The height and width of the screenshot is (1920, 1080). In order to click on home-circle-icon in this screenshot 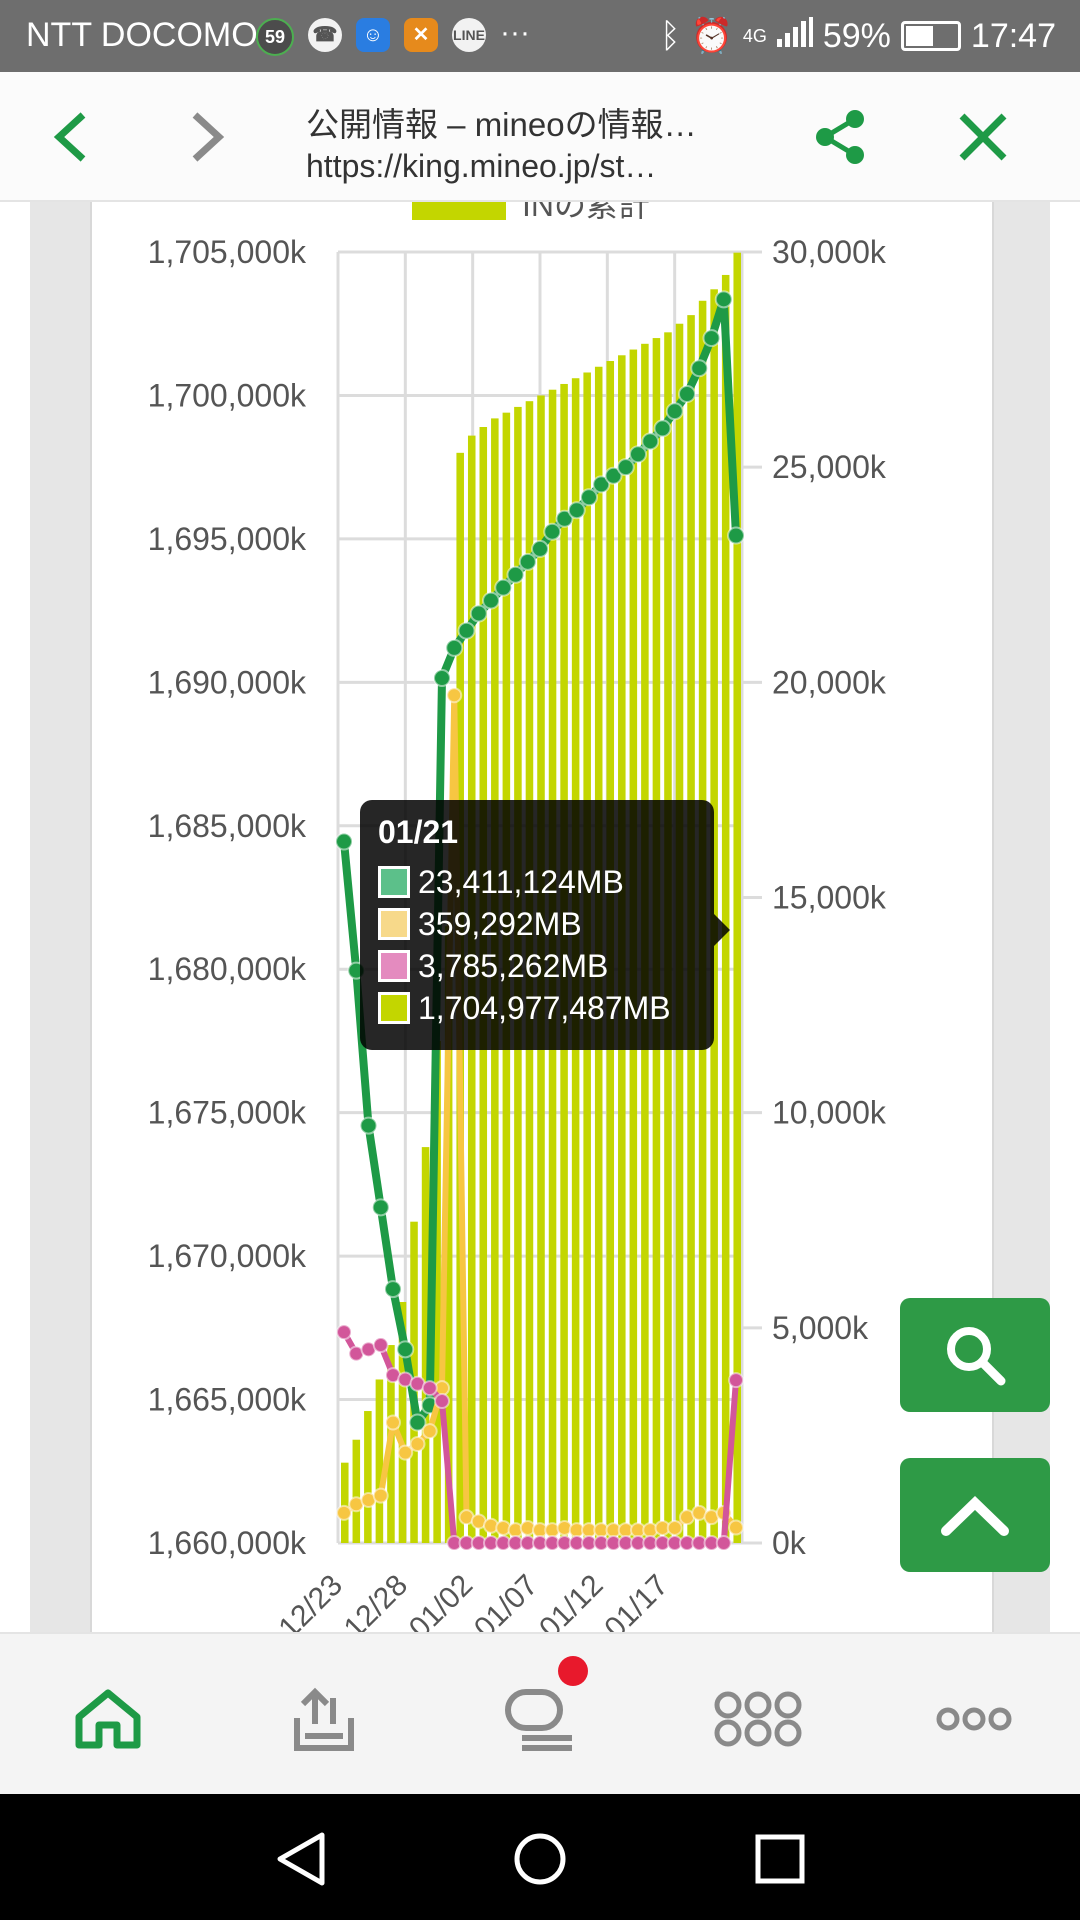, I will do `click(540, 1859)`.